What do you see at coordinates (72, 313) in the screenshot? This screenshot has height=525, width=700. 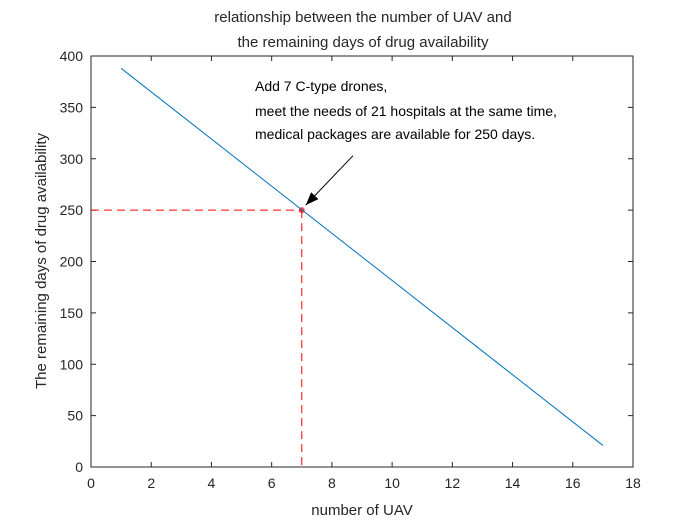 I see `y-tick-label: 150` at bounding box center [72, 313].